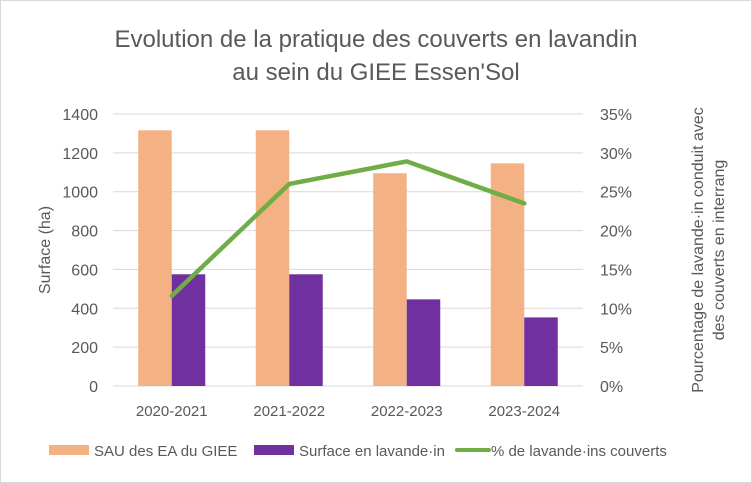 The width and height of the screenshot is (752, 483). I want to click on y-tick-label: 1400, so click(80, 115).